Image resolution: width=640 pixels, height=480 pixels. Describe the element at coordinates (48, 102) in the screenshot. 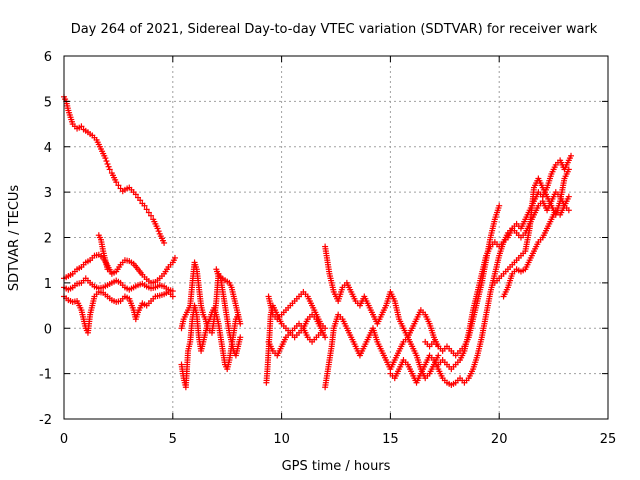

I see `y-tick-label: 5` at that location.